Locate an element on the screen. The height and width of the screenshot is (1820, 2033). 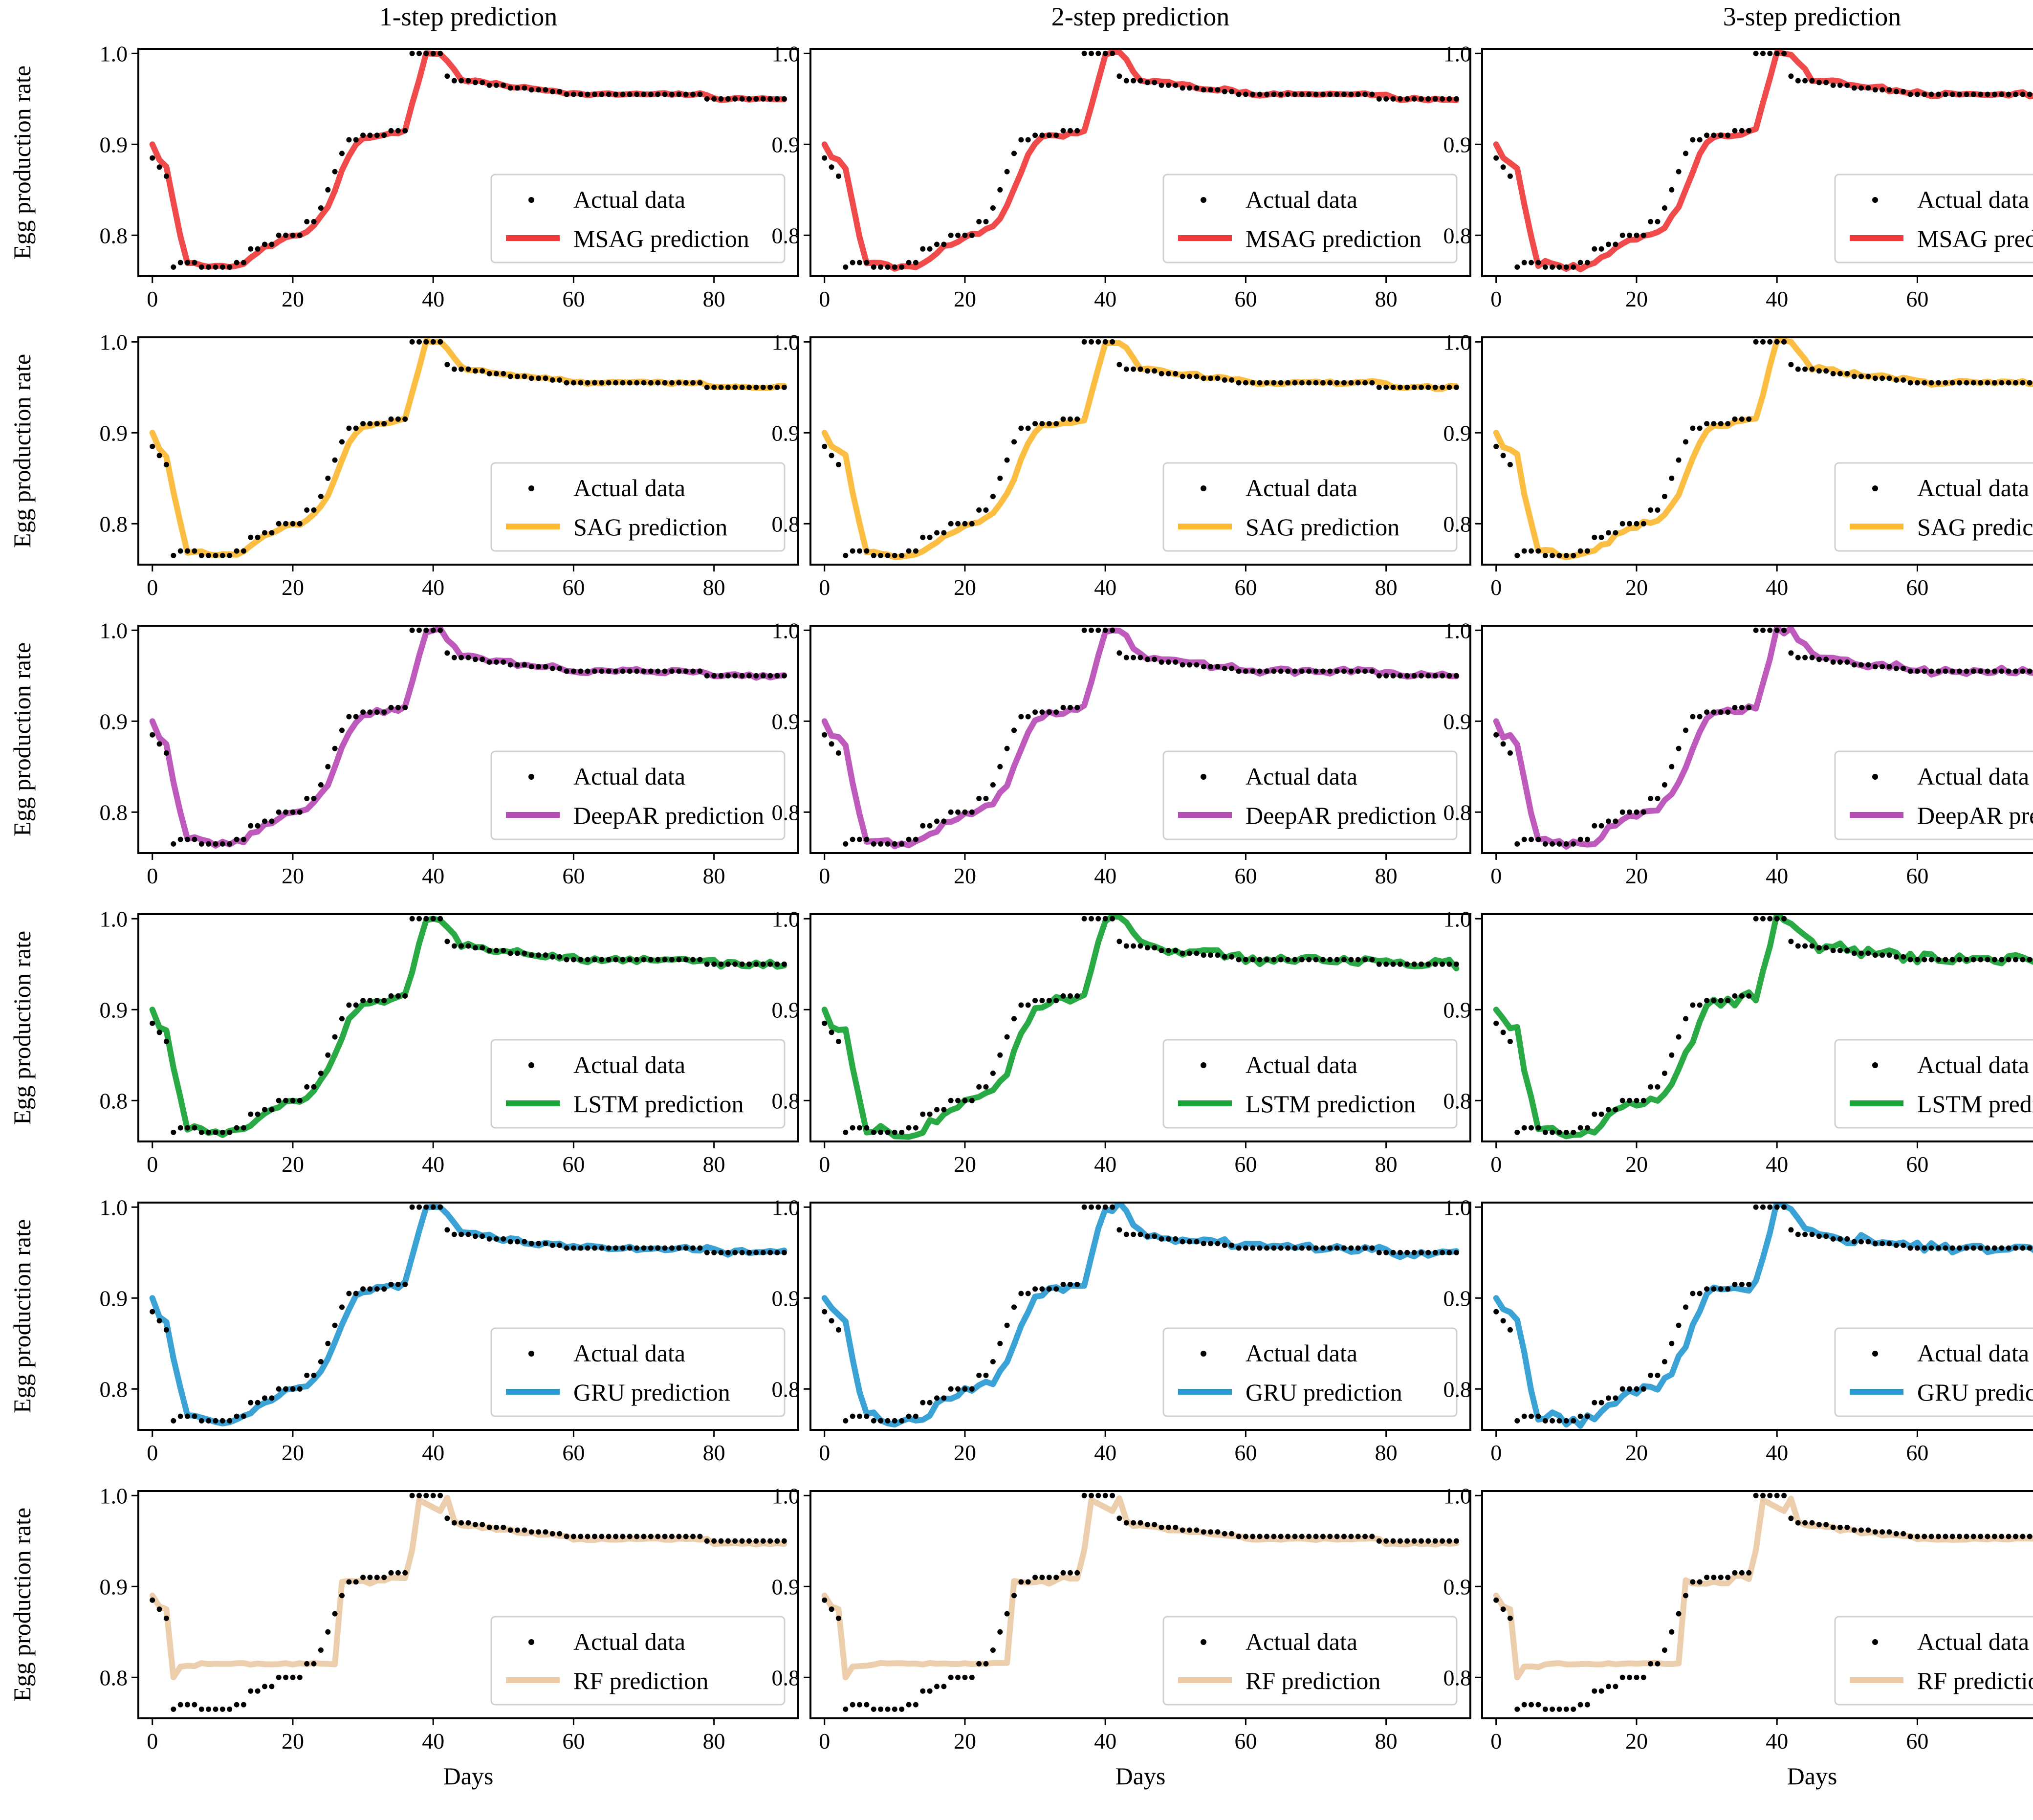
legend-prediction-label: MSAG prediction is located at coordinates (1333, 238).